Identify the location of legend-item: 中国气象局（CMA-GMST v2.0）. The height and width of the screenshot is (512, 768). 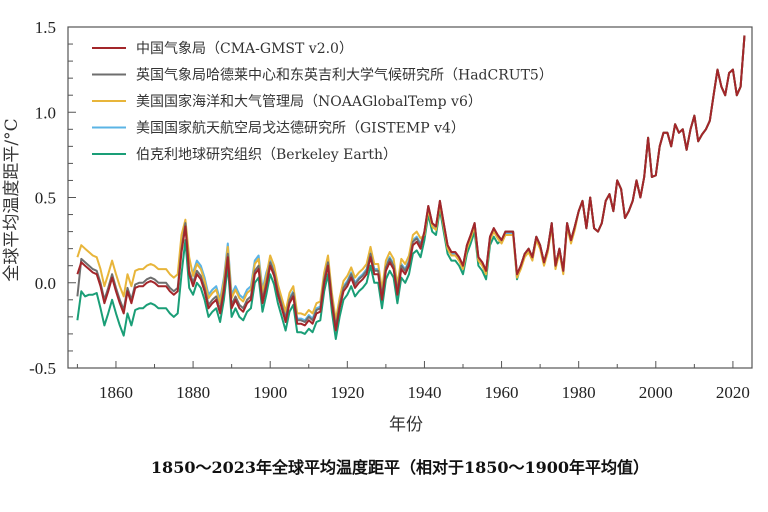
(222, 49).